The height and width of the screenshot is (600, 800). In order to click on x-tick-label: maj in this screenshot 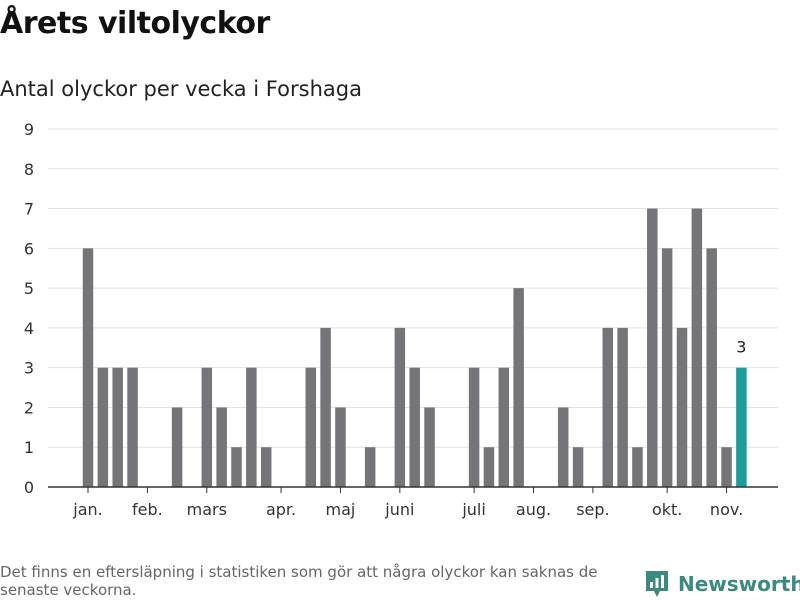, I will do `click(341, 509)`.